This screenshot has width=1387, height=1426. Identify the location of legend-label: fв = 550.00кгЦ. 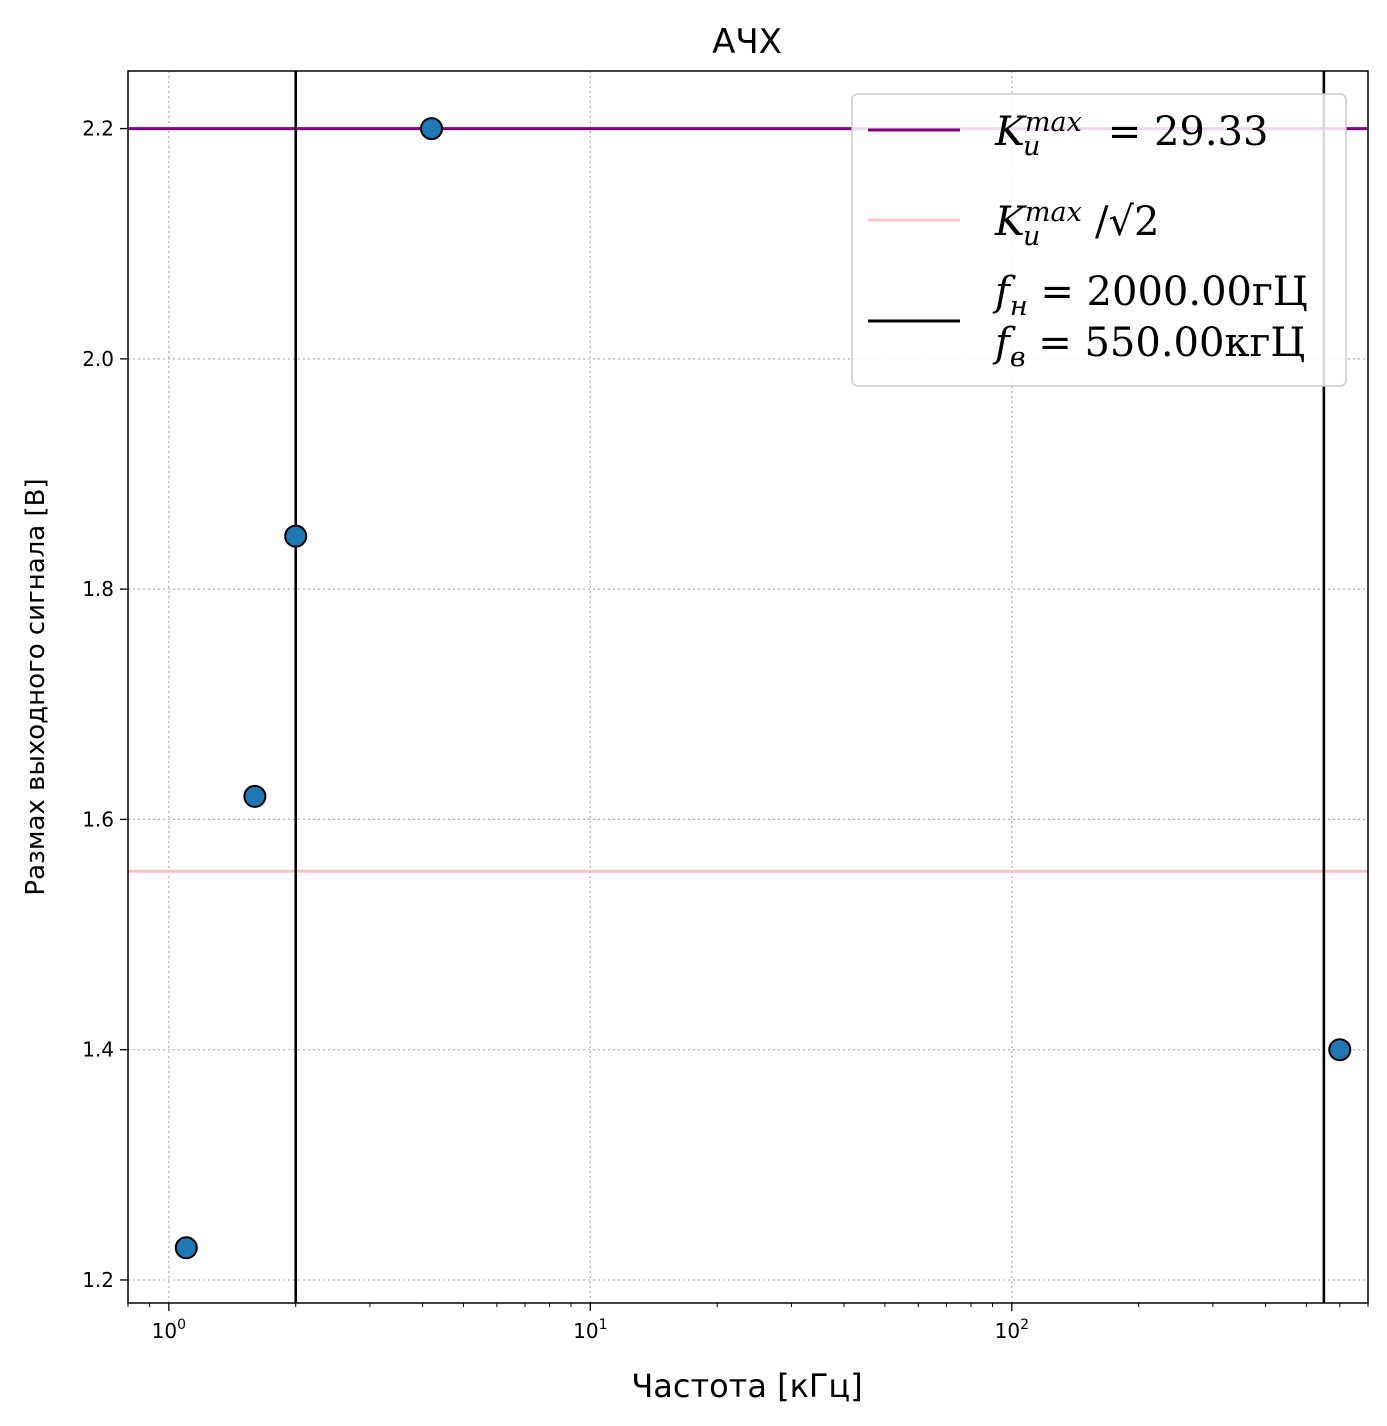
(1148, 346).